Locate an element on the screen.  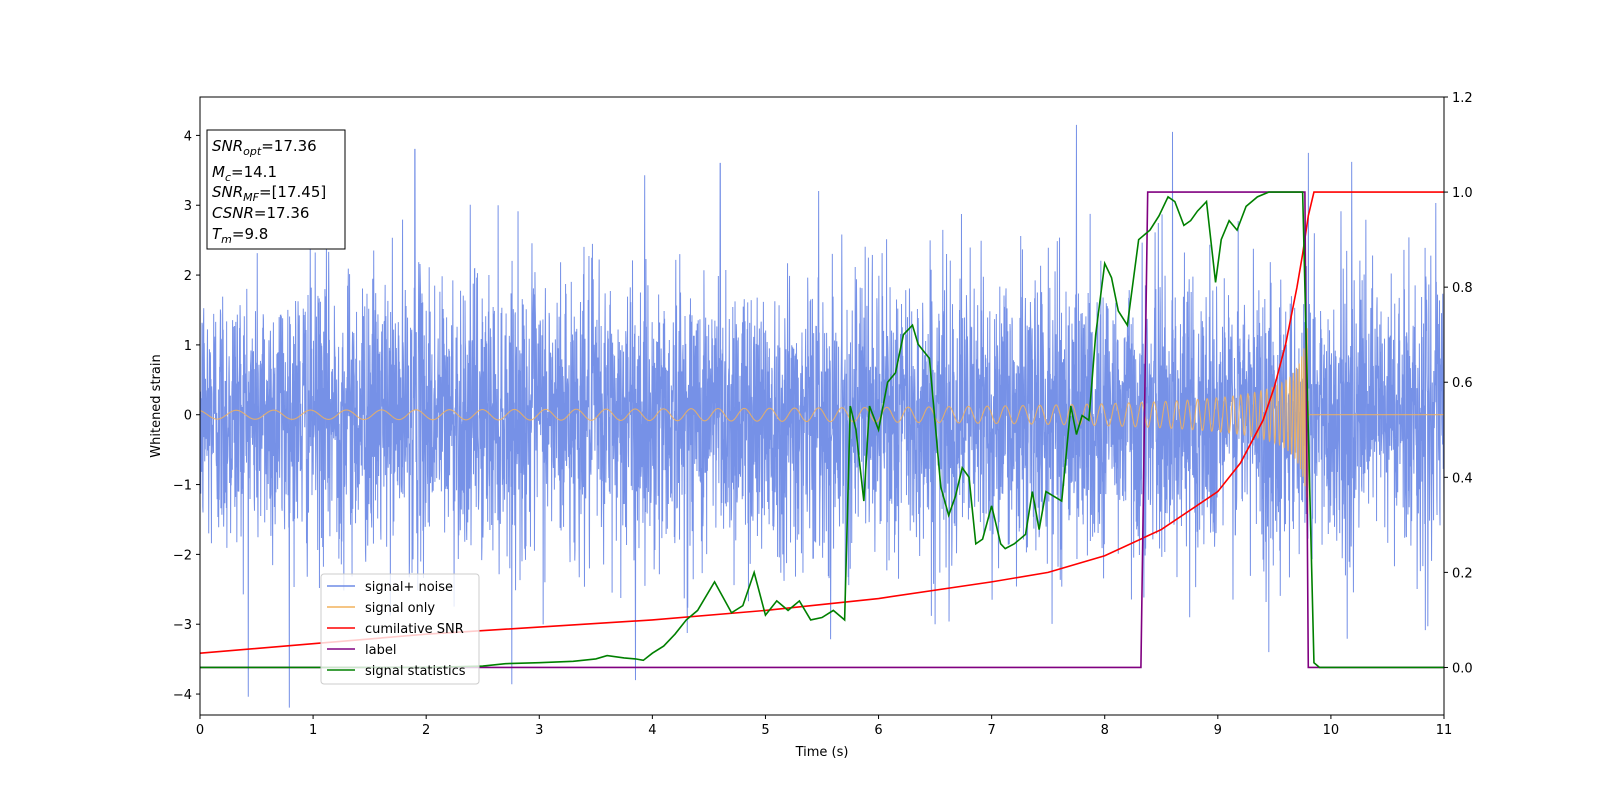
legend-item-label: label is located at coordinates (361, 650).